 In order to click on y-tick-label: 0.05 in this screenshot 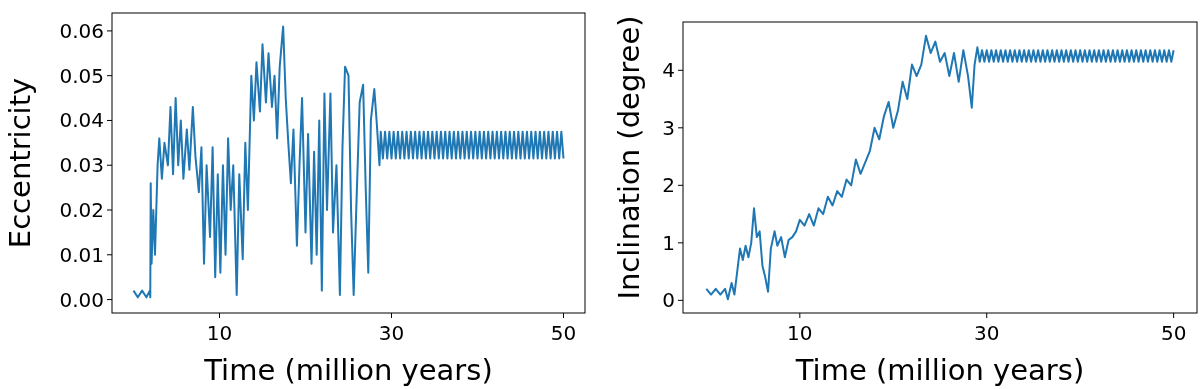, I will do `click(81, 75)`.